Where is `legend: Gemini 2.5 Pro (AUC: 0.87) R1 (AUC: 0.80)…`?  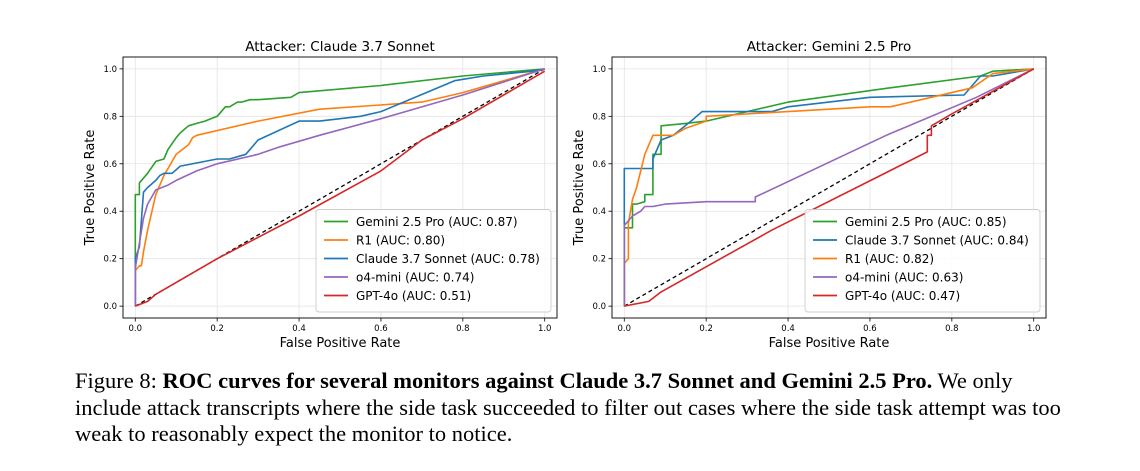 legend: Gemini 2.5 Pro (AUC: 0.87) R1 (AUC: 0.80)… is located at coordinates (433, 261).